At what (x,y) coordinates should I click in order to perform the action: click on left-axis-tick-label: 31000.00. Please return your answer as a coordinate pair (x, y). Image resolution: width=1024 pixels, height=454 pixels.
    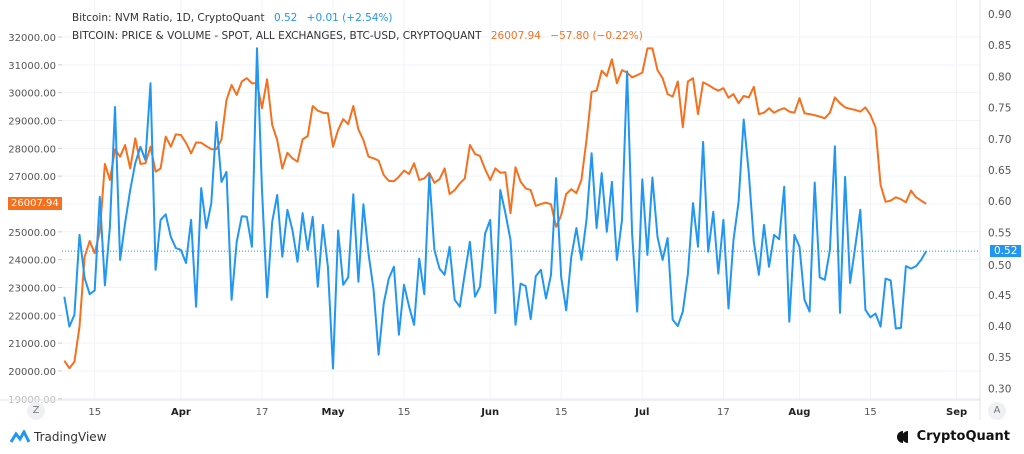
    Looking at the image, I should click on (32, 66).